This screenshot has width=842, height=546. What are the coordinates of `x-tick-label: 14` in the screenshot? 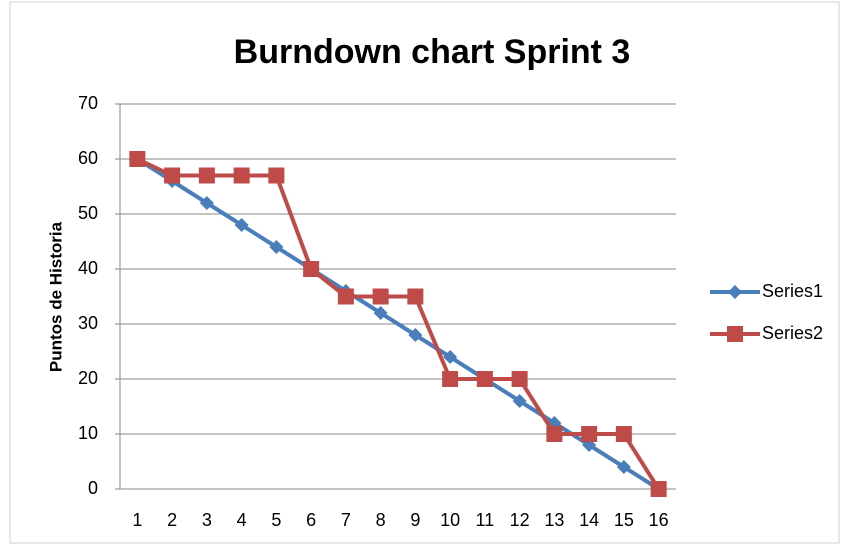 It's located at (589, 520).